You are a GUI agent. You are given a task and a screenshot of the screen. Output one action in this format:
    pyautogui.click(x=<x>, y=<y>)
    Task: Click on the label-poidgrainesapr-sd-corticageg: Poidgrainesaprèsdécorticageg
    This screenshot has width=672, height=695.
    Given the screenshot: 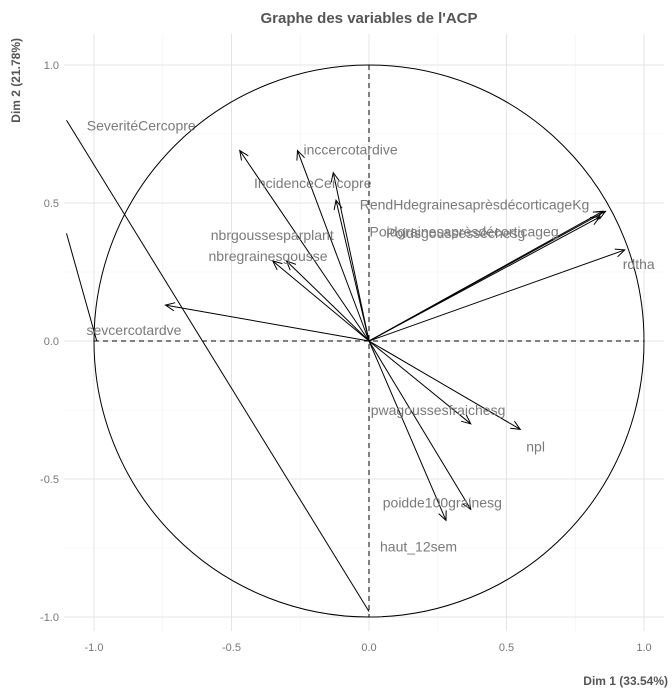 What is the action you would take?
    pyautogui.click(x=464, y=231)
    